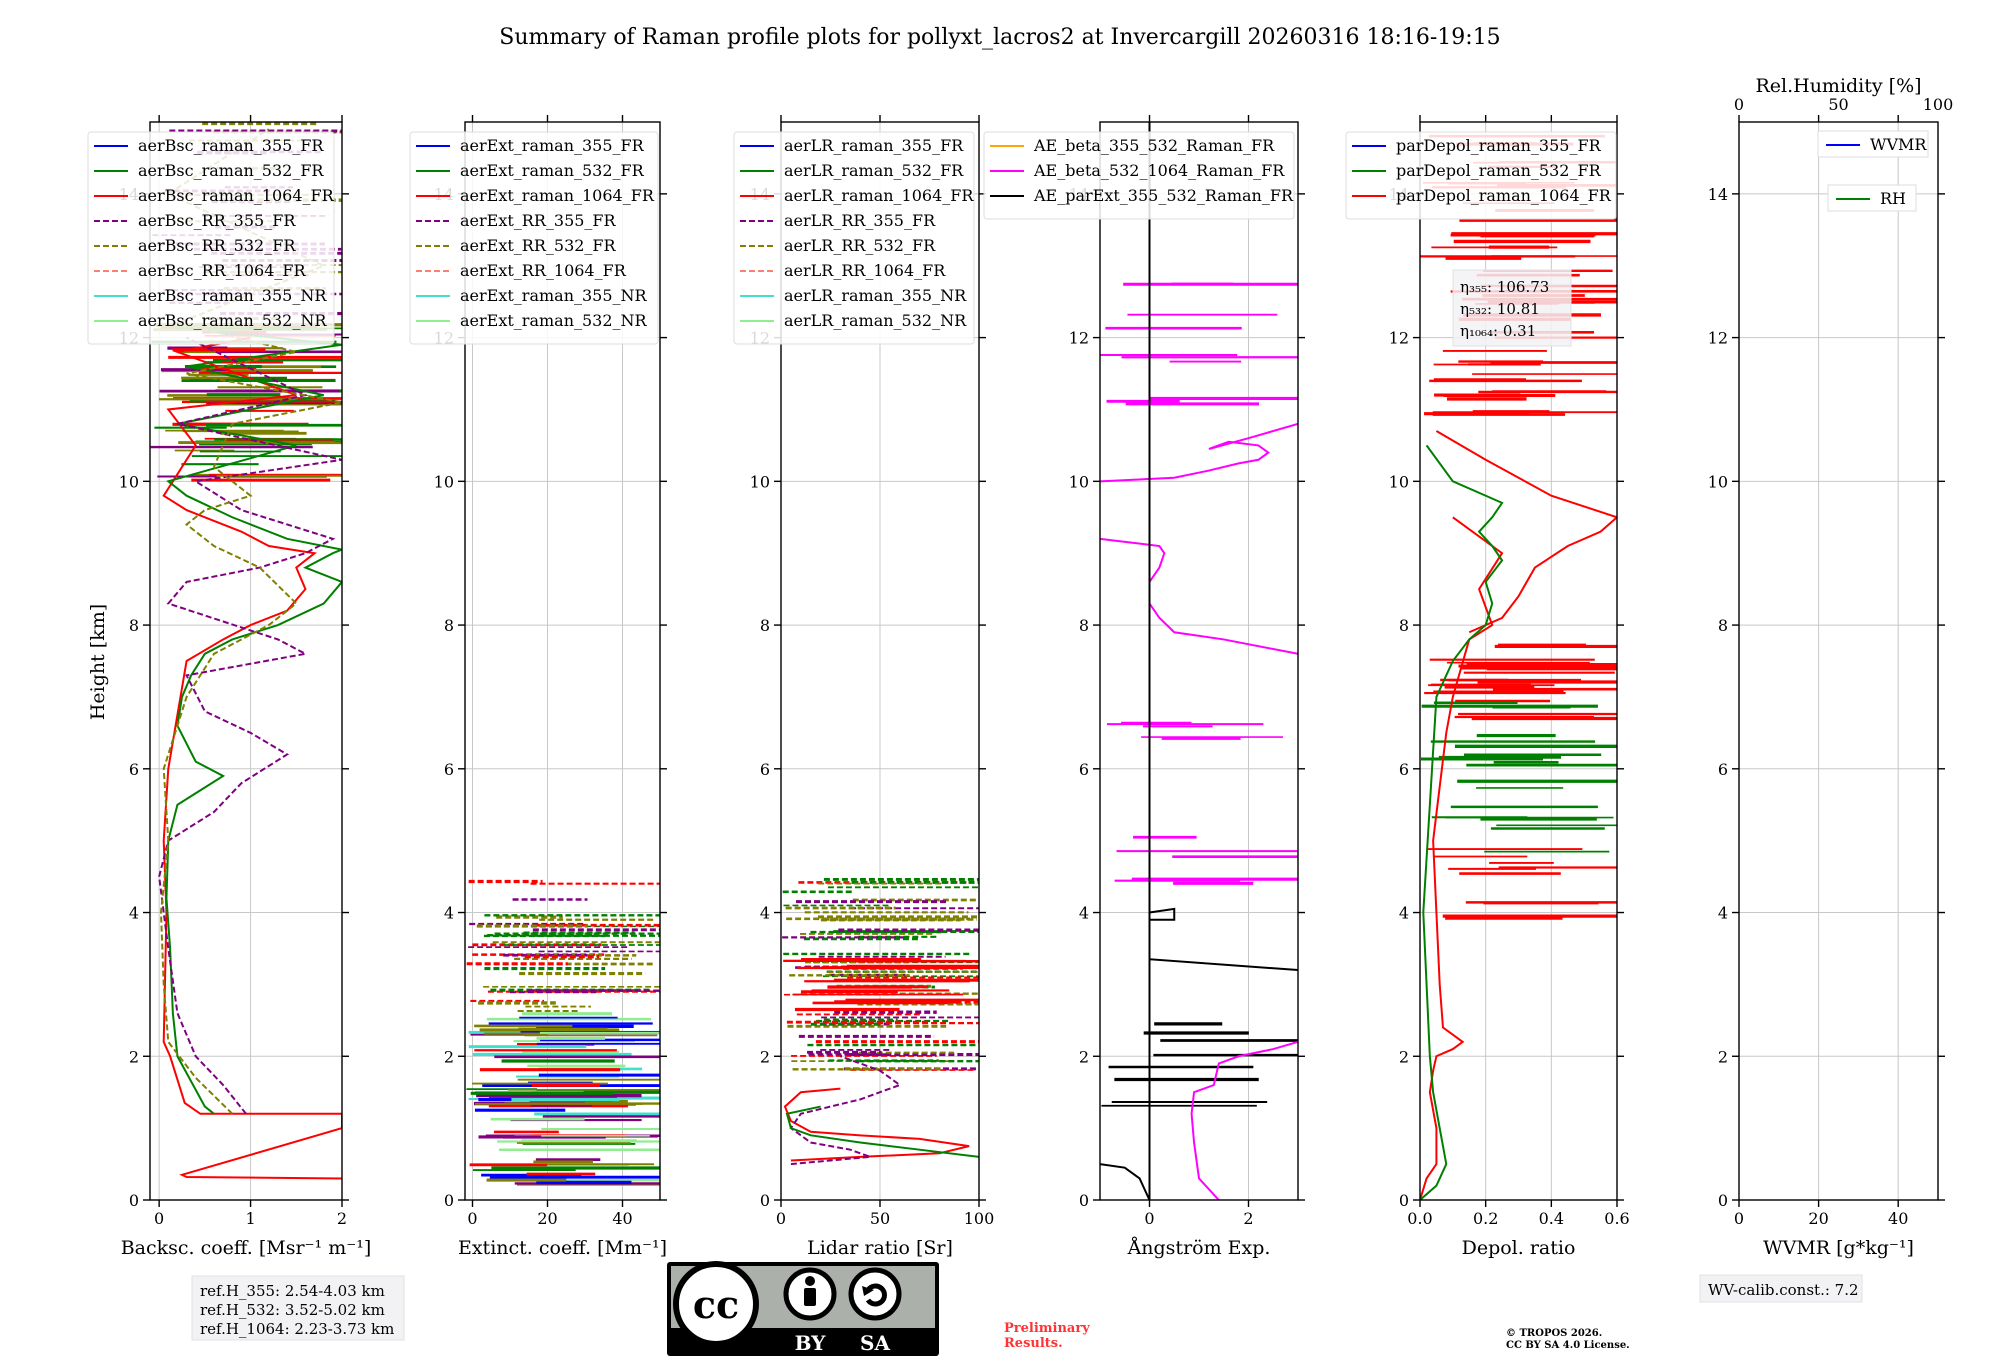 This screenshot has height=1360, width=2000. What do you see at coordinates (1504, 195) in the screenshot?
I see `legend-label: parDepol_raman_1064_FR` at bounding box center [1504, 195].